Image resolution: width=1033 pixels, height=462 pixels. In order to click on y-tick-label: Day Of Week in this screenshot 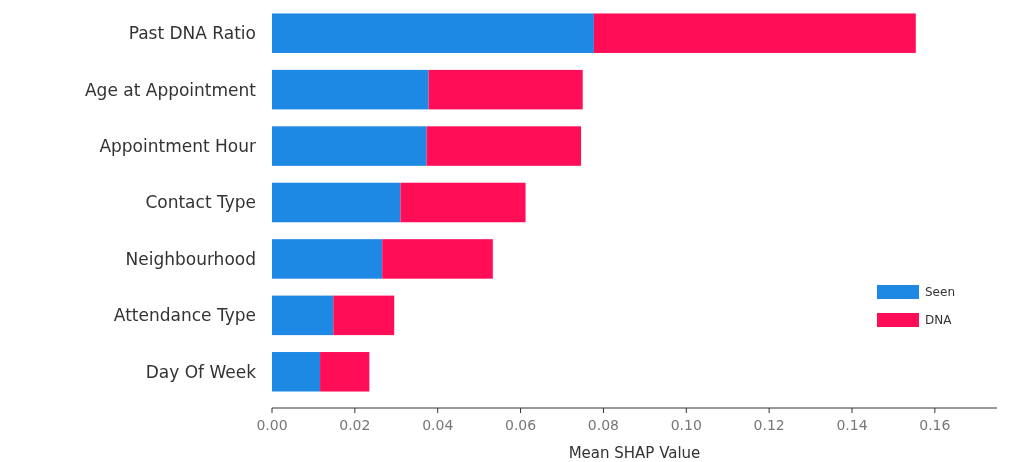, I will do `click(201, 371)`.